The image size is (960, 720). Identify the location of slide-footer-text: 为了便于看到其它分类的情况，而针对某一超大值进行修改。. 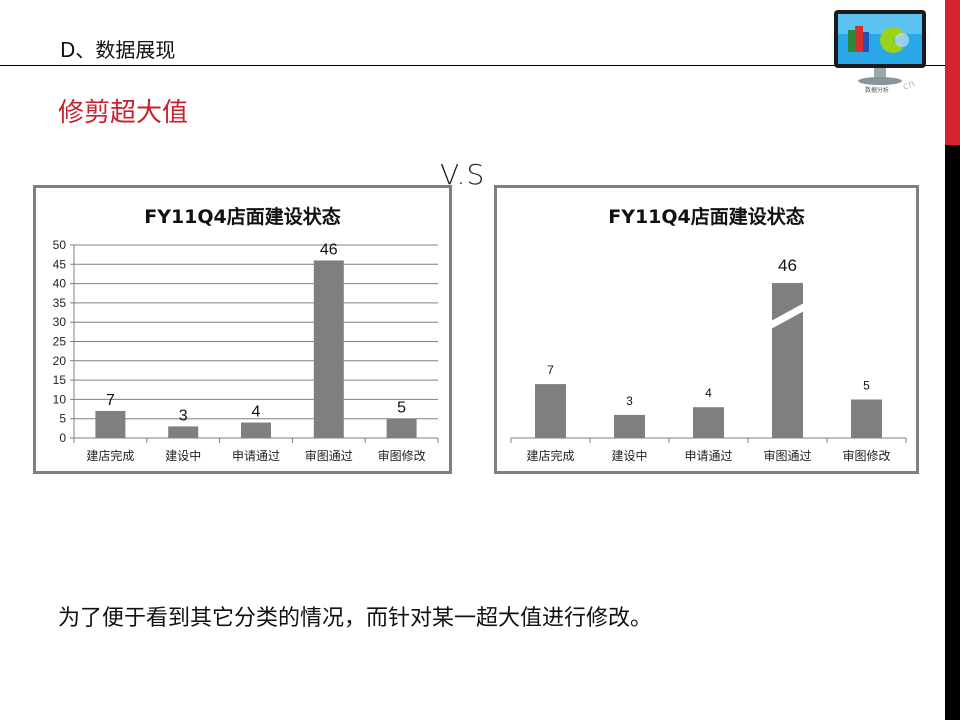
(355, 618).